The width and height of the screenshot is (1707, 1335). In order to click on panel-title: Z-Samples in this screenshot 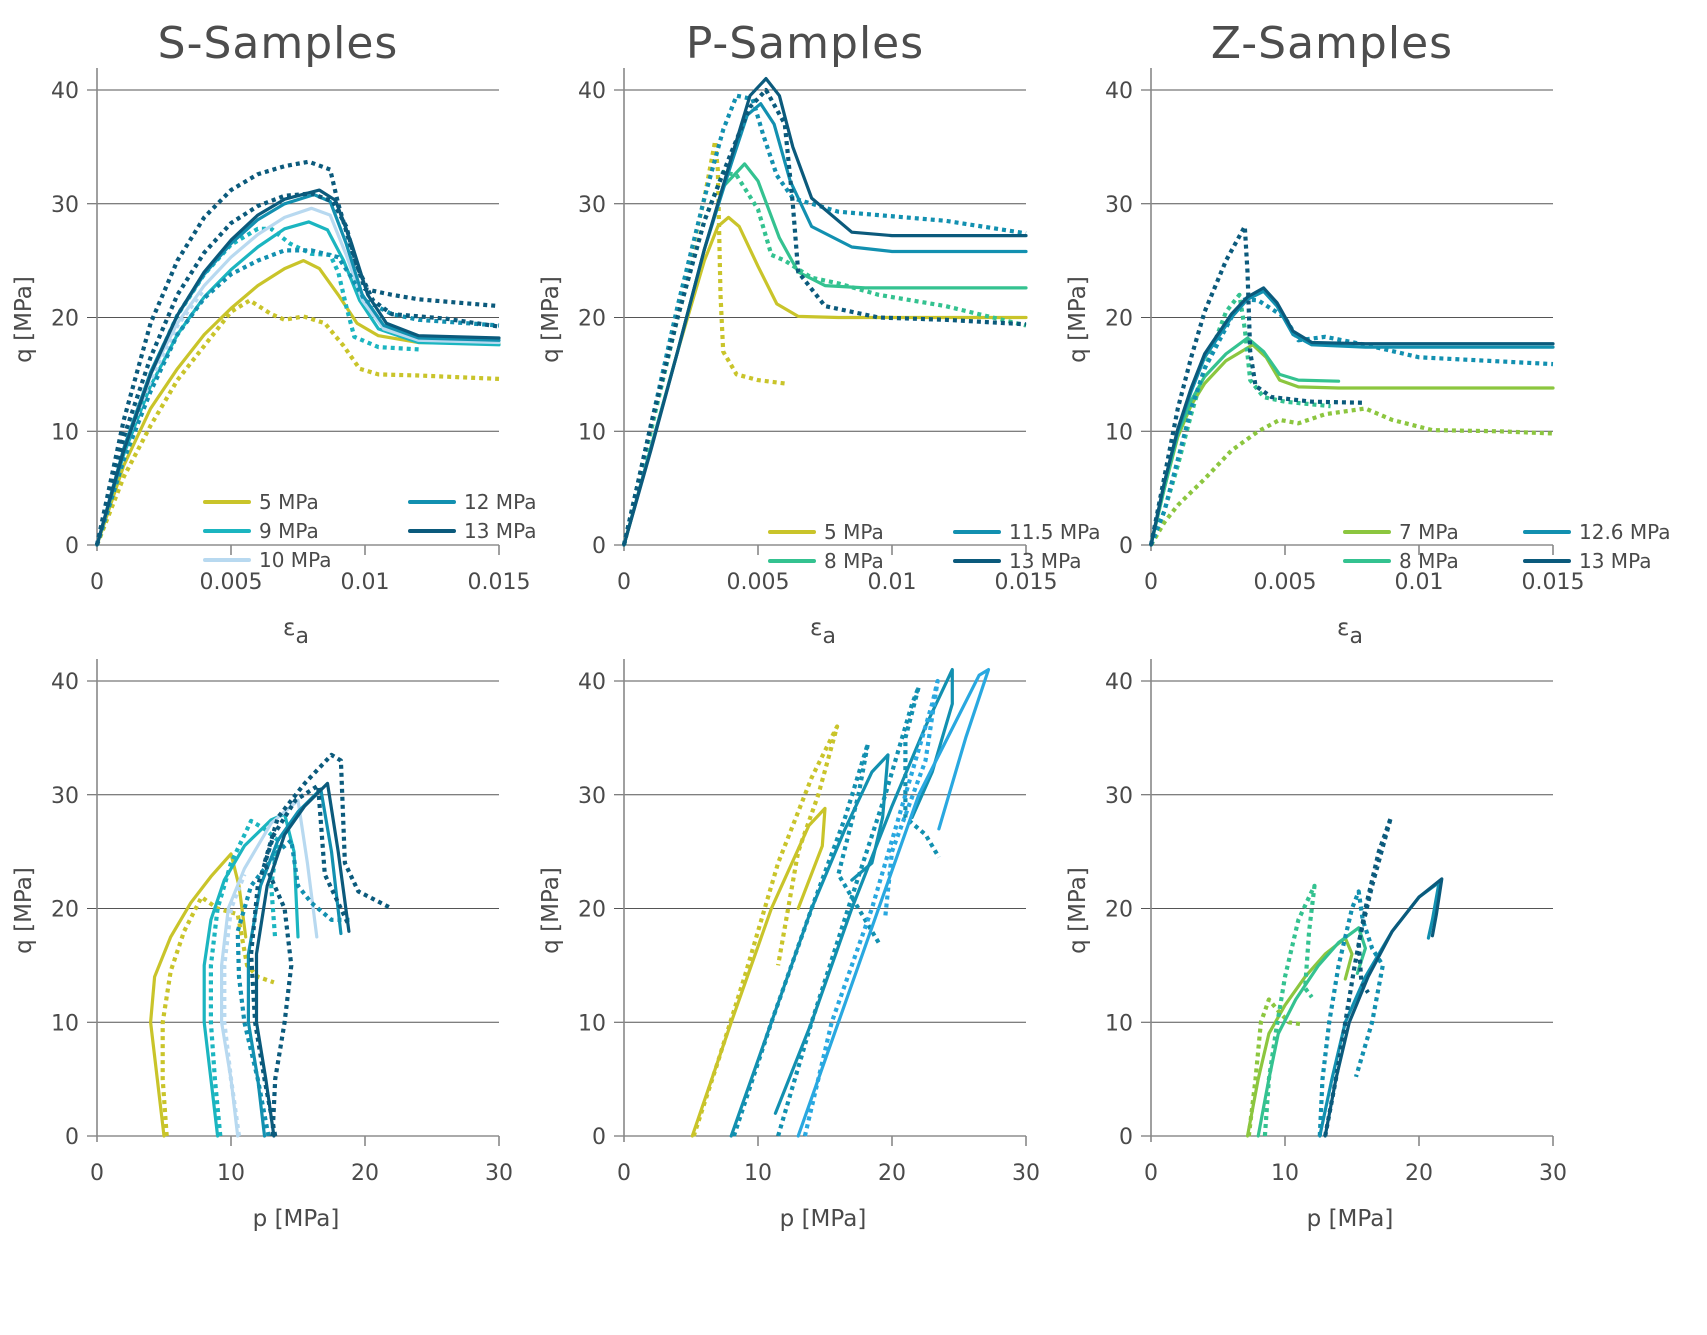, I will do `click(1332, 43)`.